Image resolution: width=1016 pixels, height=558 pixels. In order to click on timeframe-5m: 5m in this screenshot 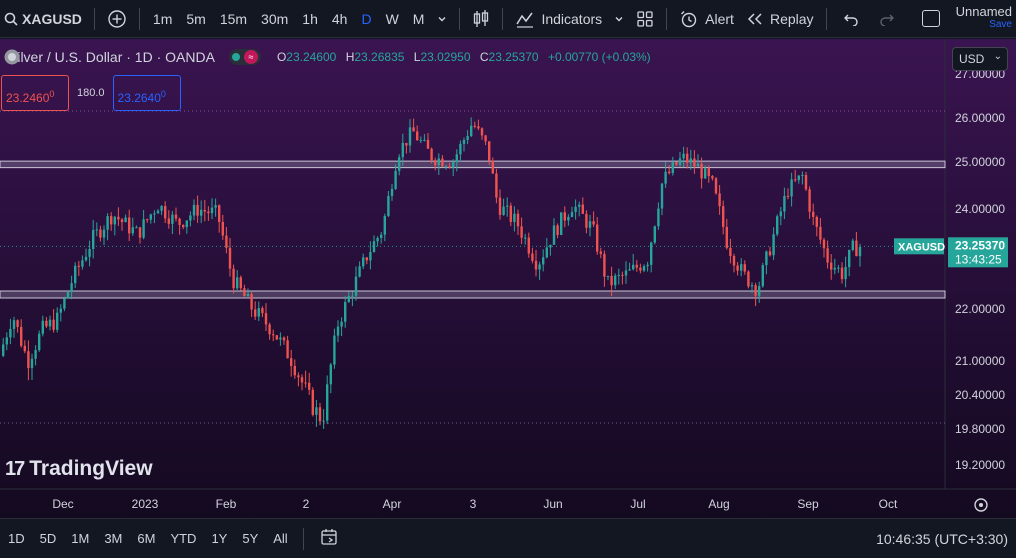, I will do `click(196, 18)`.